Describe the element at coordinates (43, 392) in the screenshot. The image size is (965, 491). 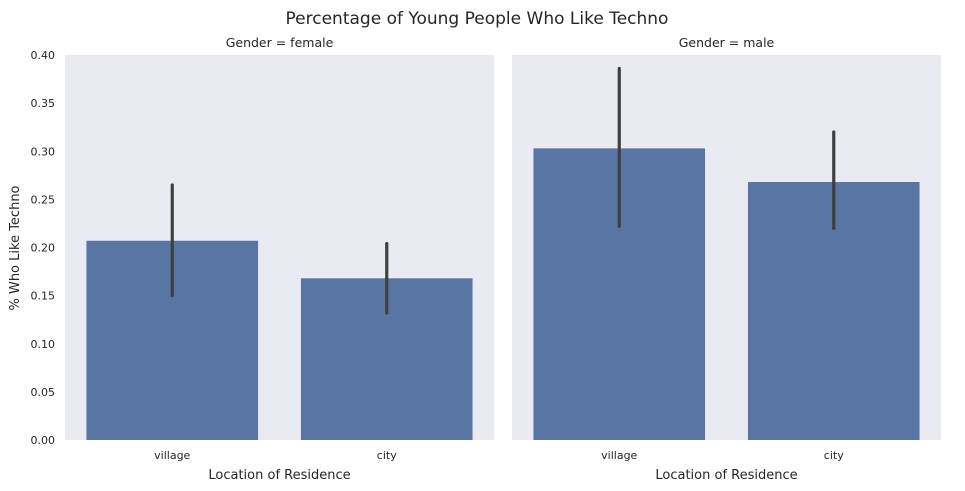
I see `y-tick-label: 0.05` at that location.